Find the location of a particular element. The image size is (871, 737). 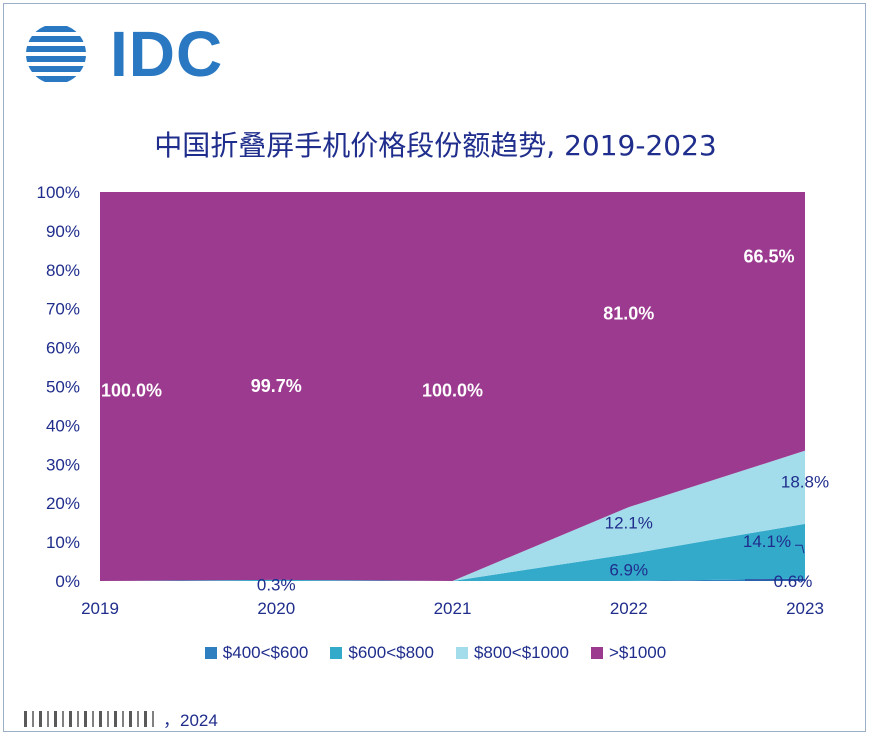

data-label: 0.3% is located at coordinates (276, 584).